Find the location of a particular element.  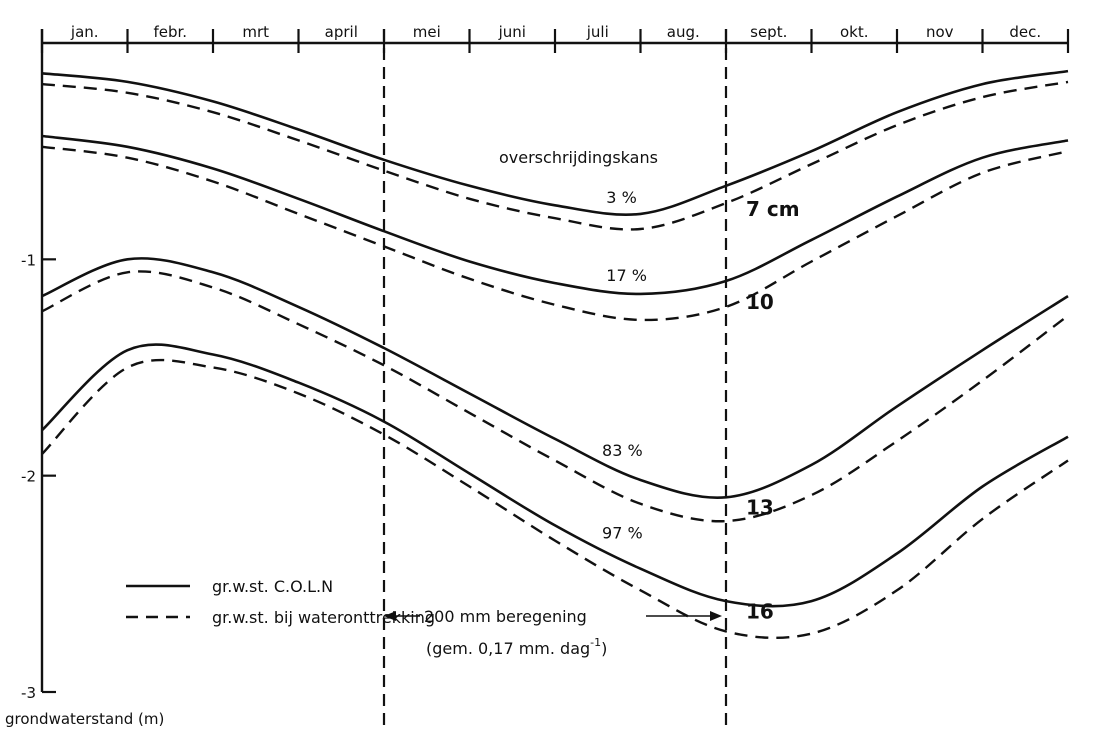

month-label: aug. is located at coordinates (683, 32).